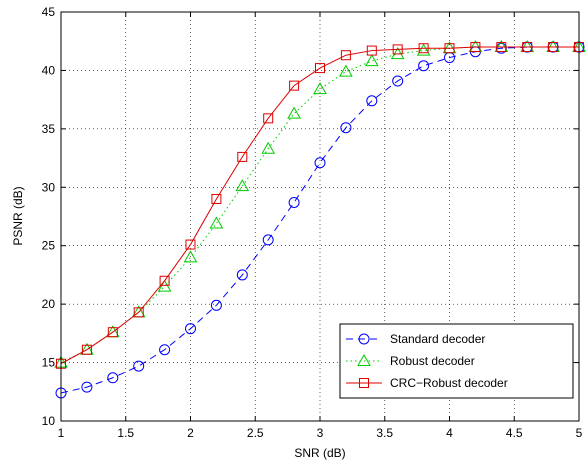 The height and width of the screenshot is (466, 587). I want to click on x-tick-label: 1.5, so click(125, 433).